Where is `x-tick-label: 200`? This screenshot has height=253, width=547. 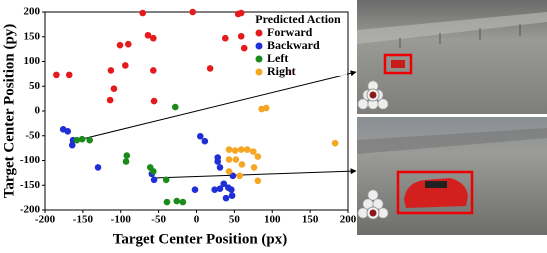 x-tick-label: 200 is located at coordinates (348, 220).